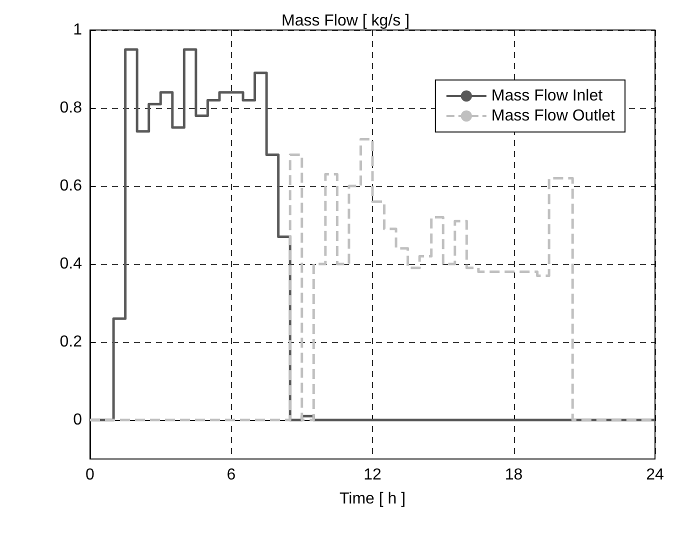 This screenshot has width=691, height=533. What do you see at coordinates (373, 475) in the screenshot?
I see `x-tick-label: 12` at bounding box center [373, 475].